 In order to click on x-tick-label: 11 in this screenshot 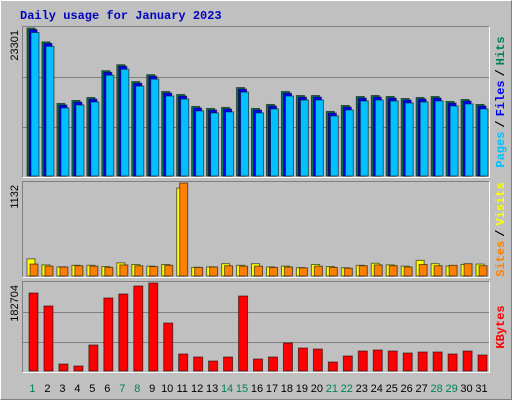, I will do `click(181, 389)`.